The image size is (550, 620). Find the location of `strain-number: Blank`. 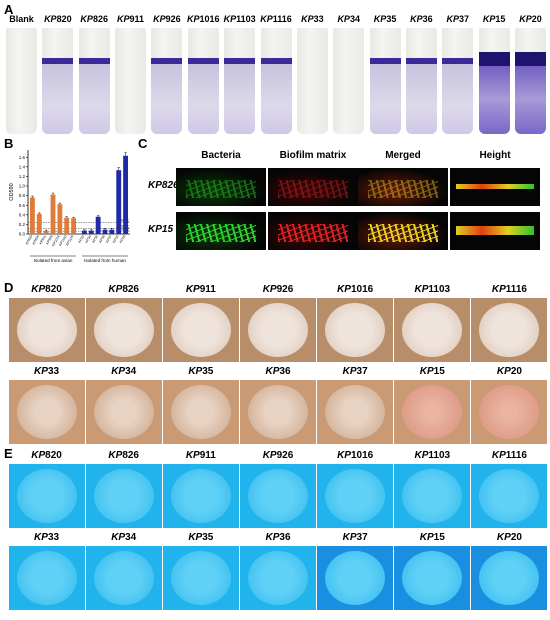

strain-number: Blank is located at coordinates (21, 19).